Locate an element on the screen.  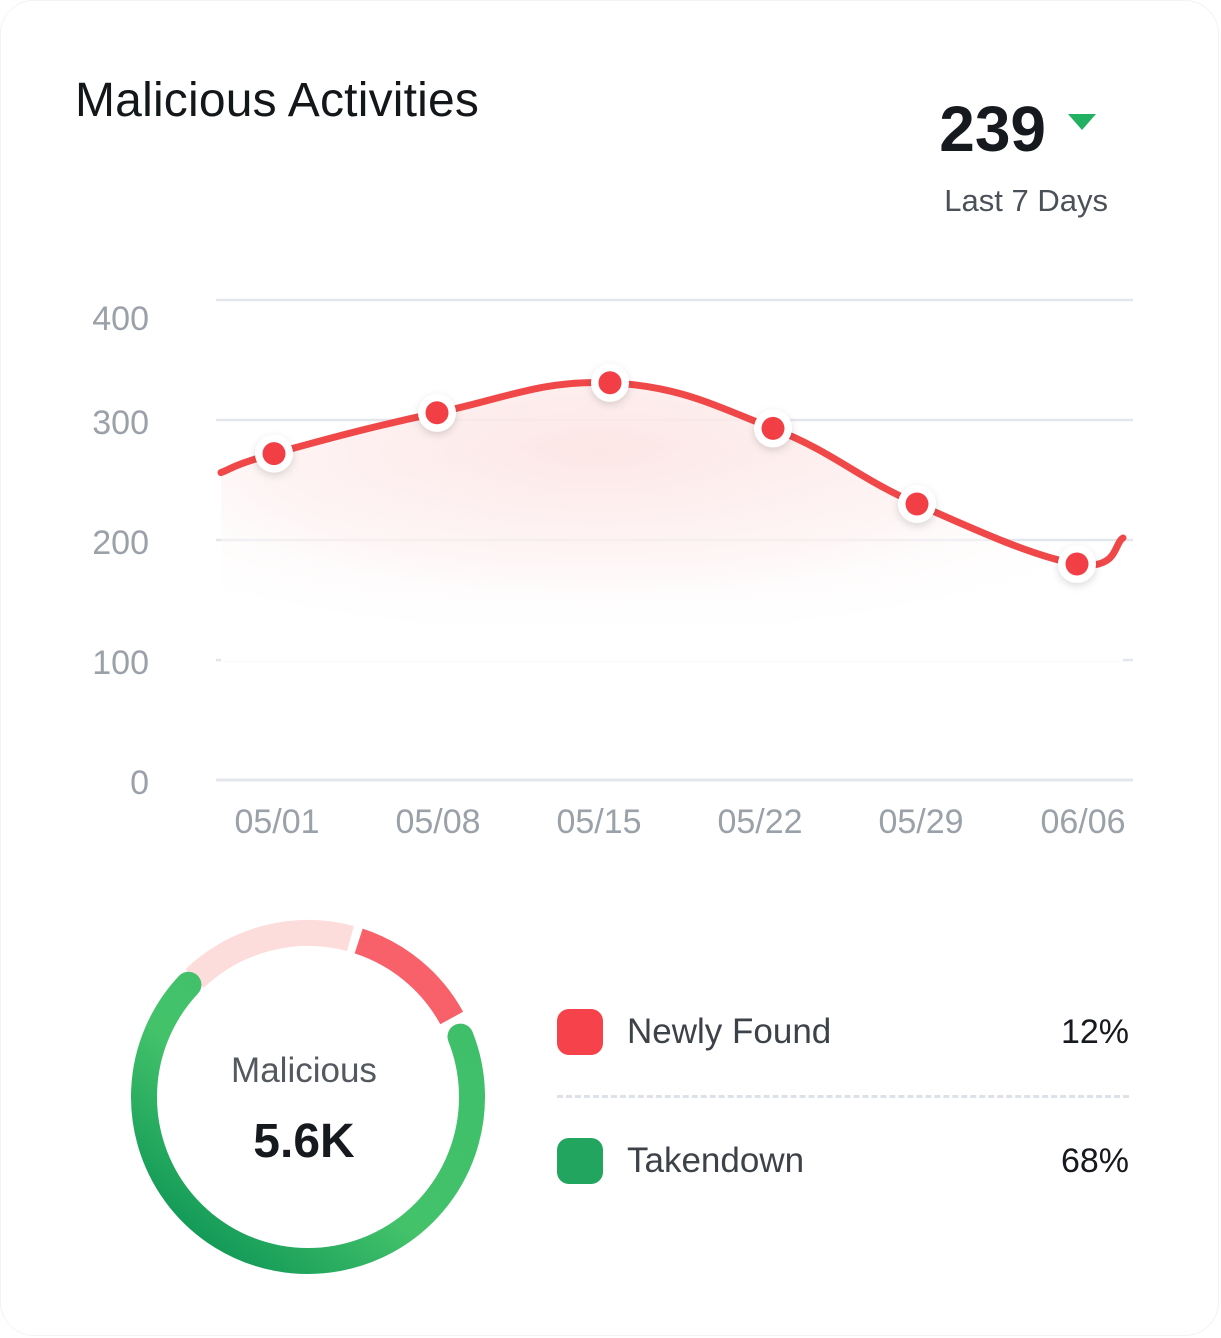
x-tick-label: 05/15 is located at coordinates (598, 822).